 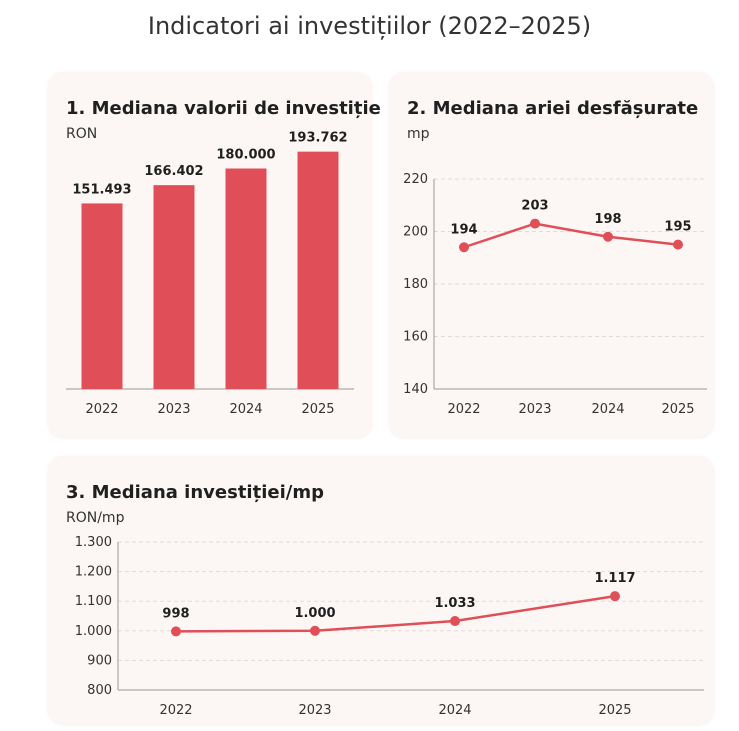 I want to click on data-label-2024: 198, so click(x=607, y=219).